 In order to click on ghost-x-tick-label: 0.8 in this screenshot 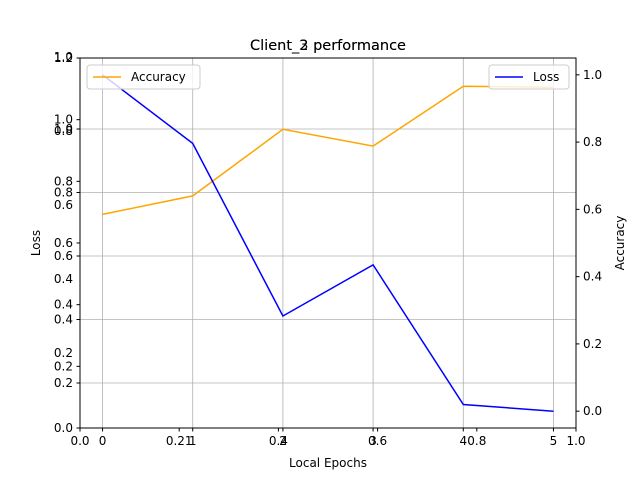, I will do `click(476, 441)`.